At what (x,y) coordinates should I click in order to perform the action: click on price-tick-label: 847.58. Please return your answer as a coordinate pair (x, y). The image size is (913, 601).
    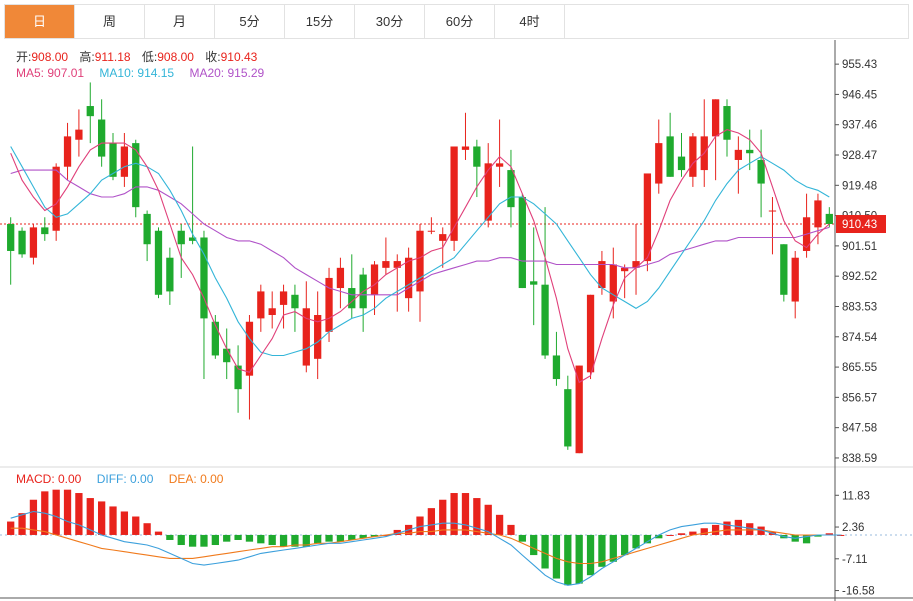
    Looking at the image, I should click on (859, 429).